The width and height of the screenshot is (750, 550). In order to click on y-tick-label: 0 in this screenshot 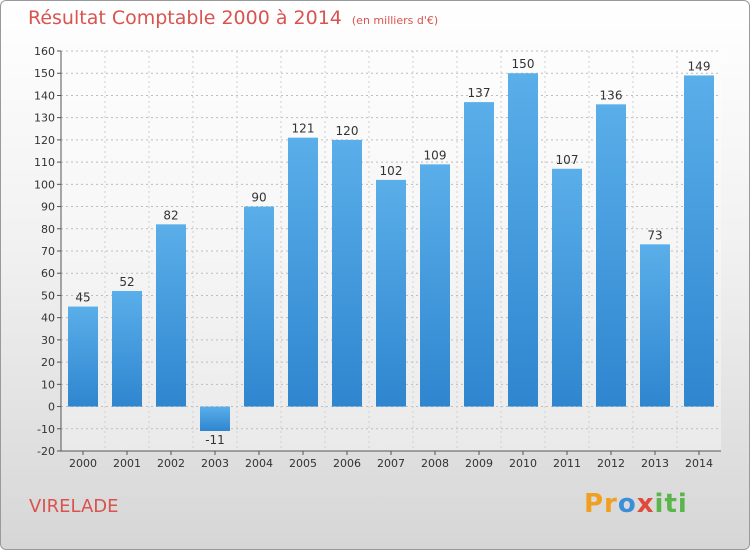, I will do `click(51, 407)`.